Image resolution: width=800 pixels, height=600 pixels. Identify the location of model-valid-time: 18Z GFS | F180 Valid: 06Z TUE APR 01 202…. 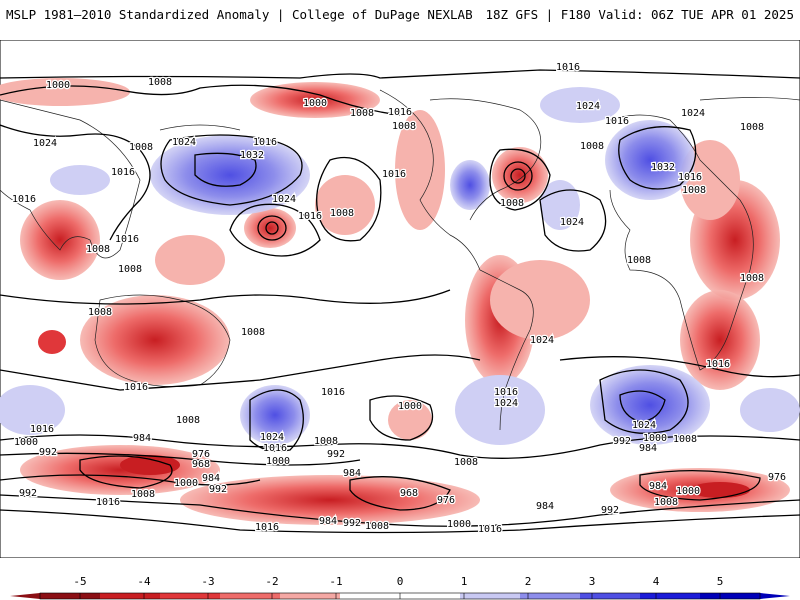
(639, 14).